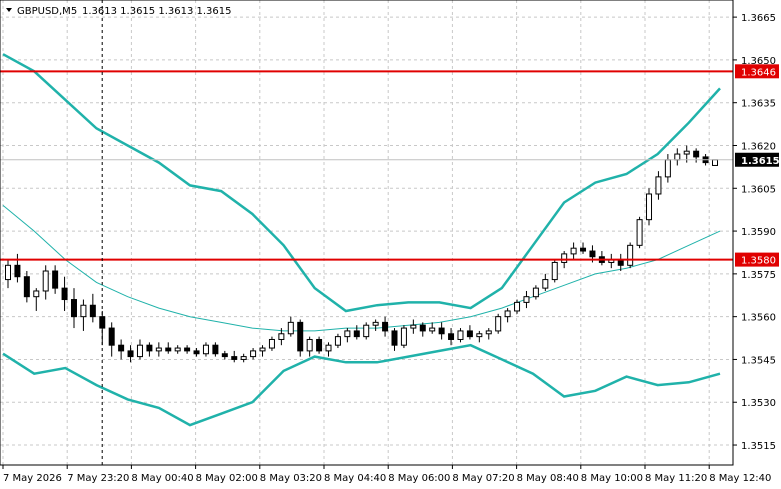 The width and height of the screenshot is (781, 489). What do you see at coordinates (227, 478) in the screenshot?
I see `x-tick-label: 8 May 02:00` at bounding box center [227, 478].